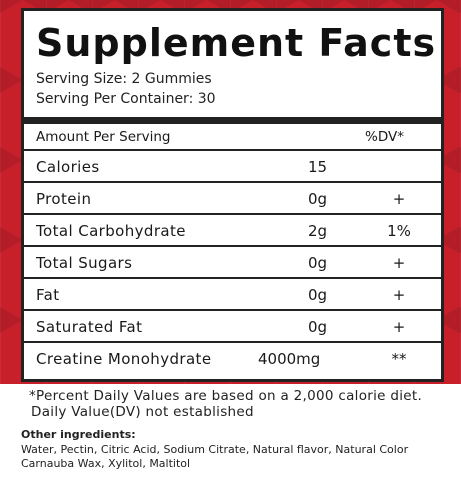 The image size is (461, 500). What do you see at coordinates (78, 434) in the screenshot?
I see `other-ingredients-heading: Other ingredients:` at bounding box center [78, 434].